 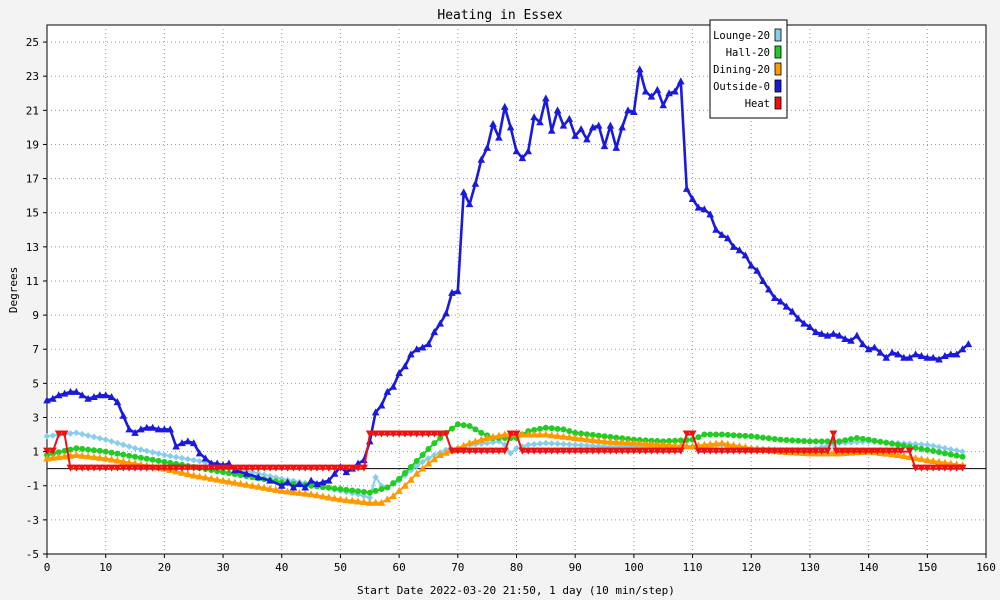 I want to click on y-tick-label: 7, so click(x=35, y=349).